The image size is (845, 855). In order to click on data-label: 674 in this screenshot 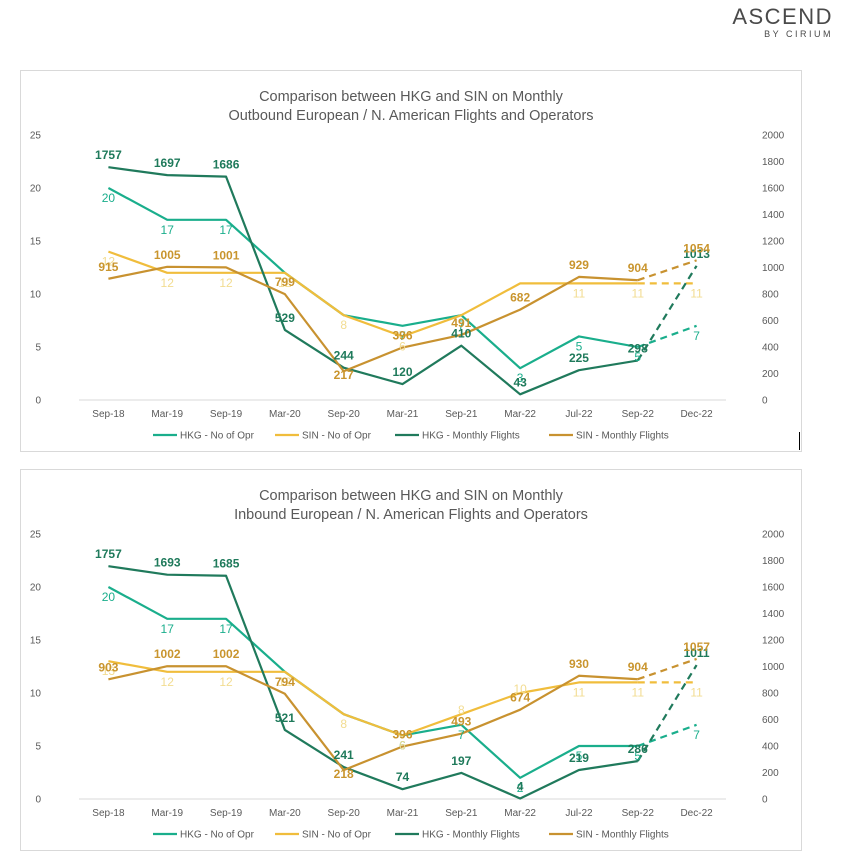, I will do `click(520, 698)`.